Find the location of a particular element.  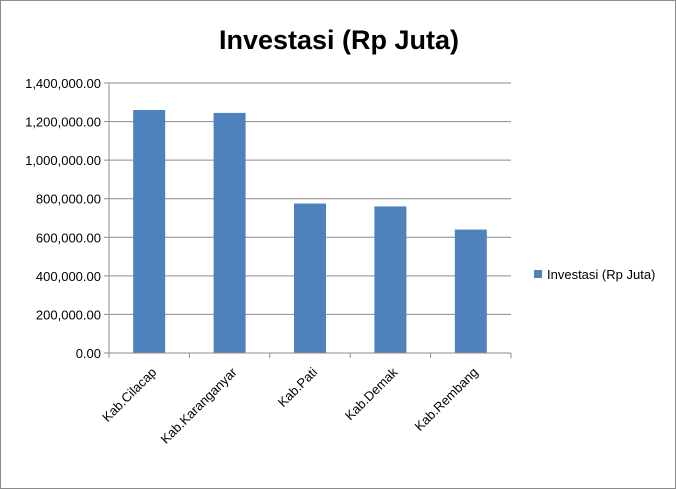

y-tick-label: 0.00 is located at coordinates (88, 353).